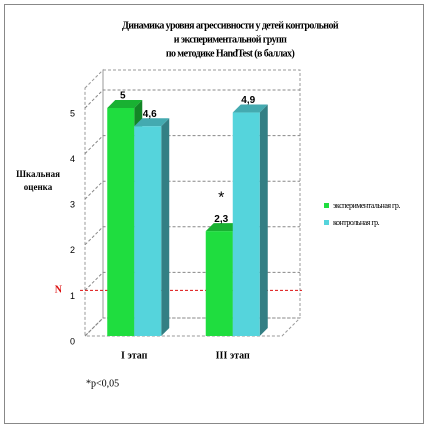  Describe the element at coordinates (248, 100) in the screenshot. I see `value-label: 4,9` at that location.